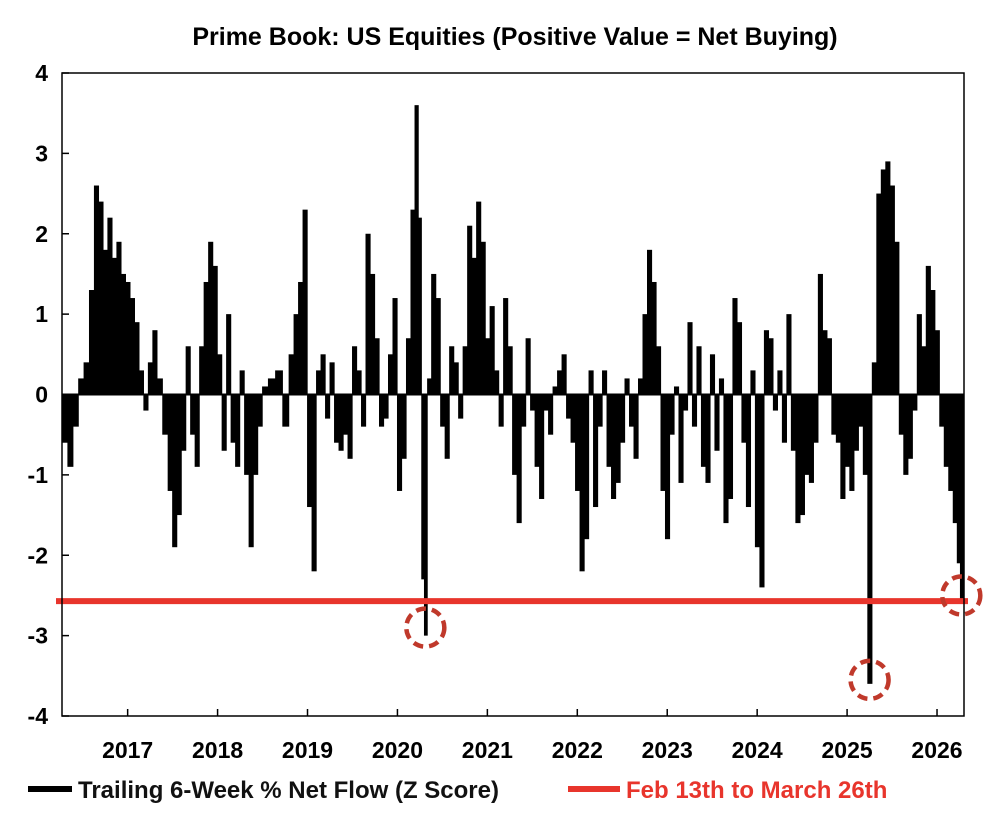  What do you see at coordinates (41, 395) in the screenshot?
I see `y-tick-label: 0` at bounding box center [41, 395].